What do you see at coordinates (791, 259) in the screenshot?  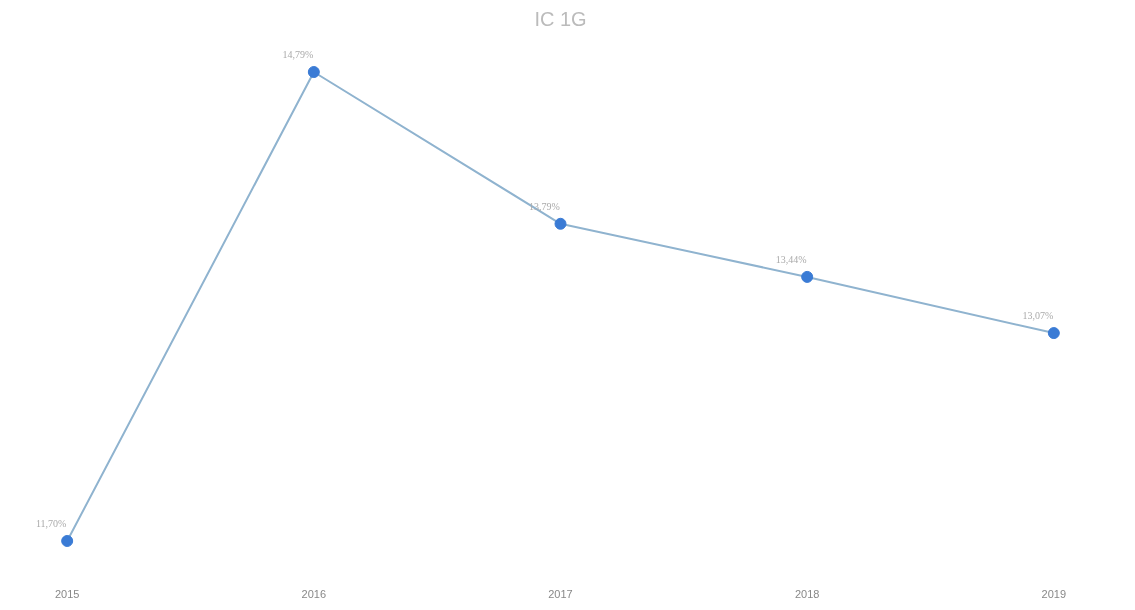 I see `data-label: 13,44%` at bounding box center [791, 259].